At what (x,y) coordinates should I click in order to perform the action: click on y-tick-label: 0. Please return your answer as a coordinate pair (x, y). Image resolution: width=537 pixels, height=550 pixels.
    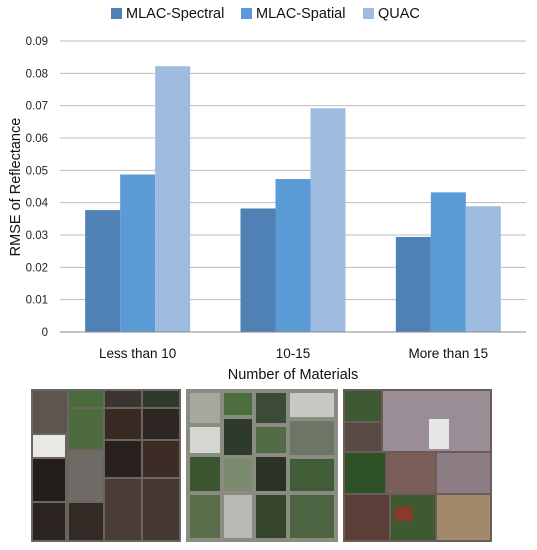
    Looking at the image, I should click on (45, 333).